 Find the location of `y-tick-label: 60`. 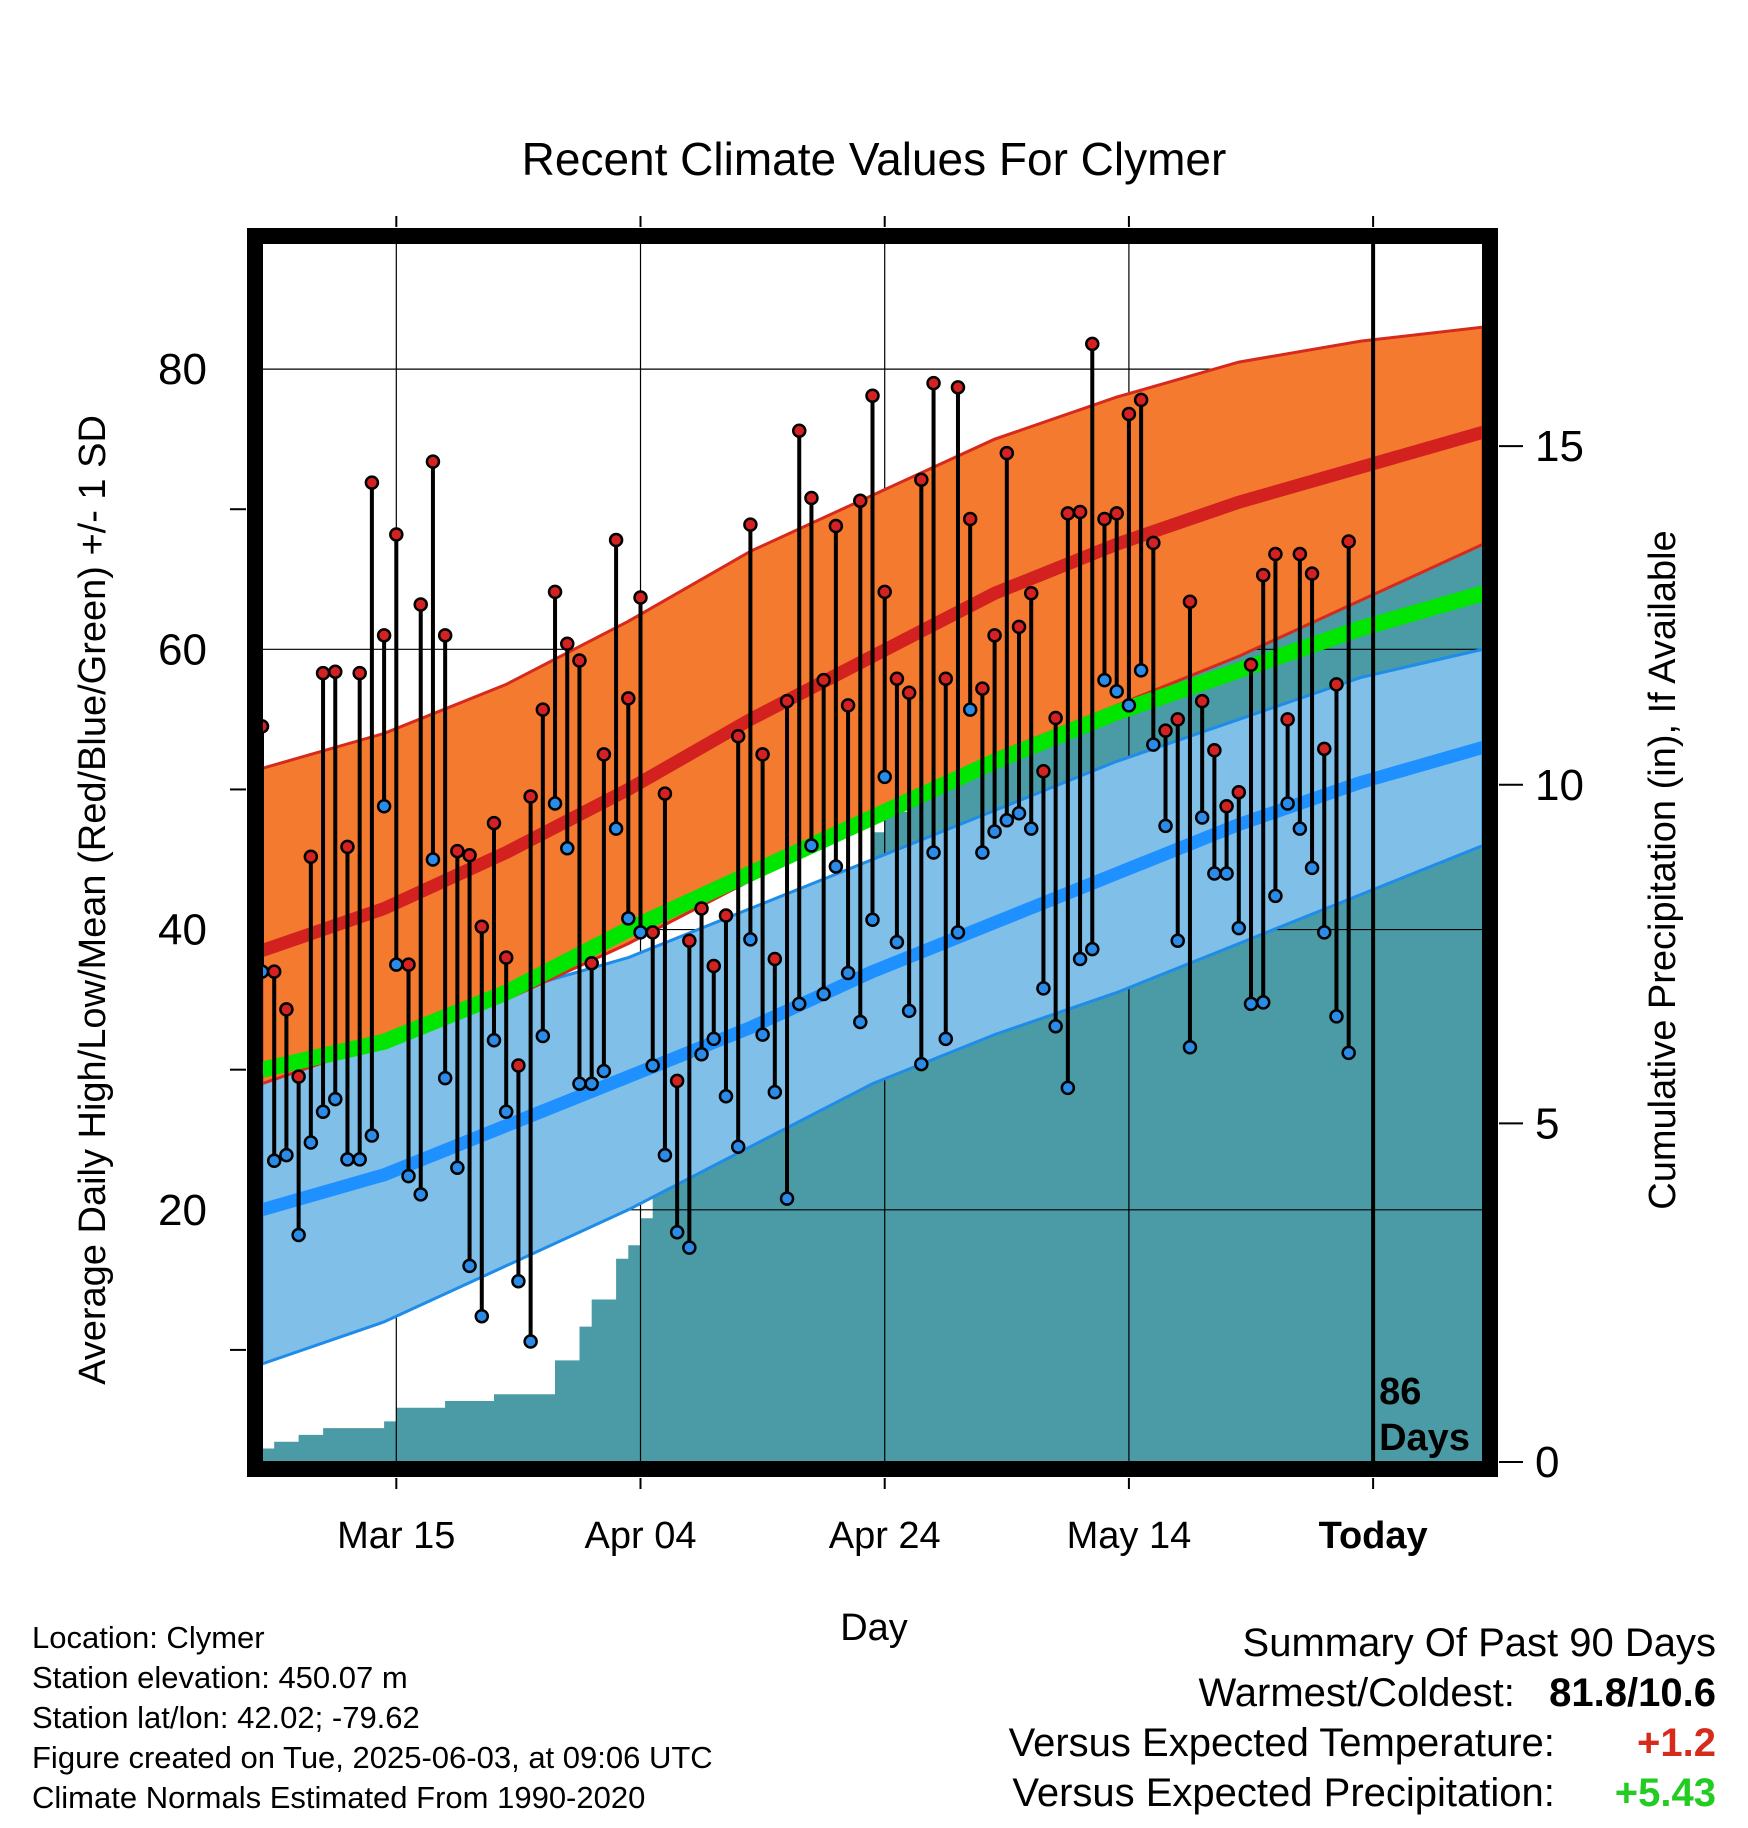

y-tick-label: 60 is located at coordinates (182, 649).